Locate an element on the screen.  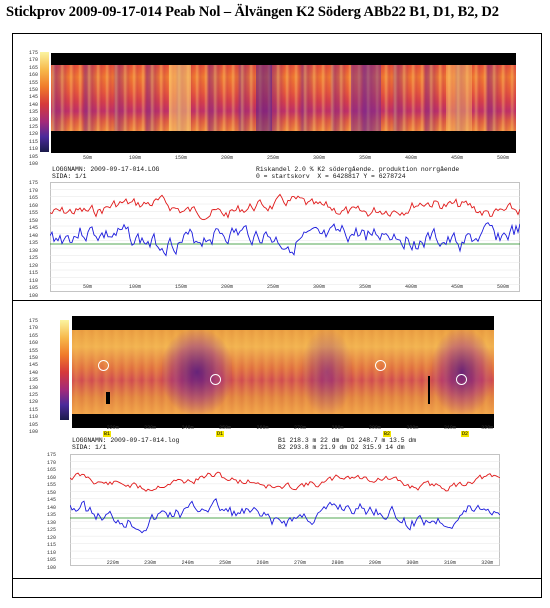
distance-label: 240m is located at coordinates (187, 428).